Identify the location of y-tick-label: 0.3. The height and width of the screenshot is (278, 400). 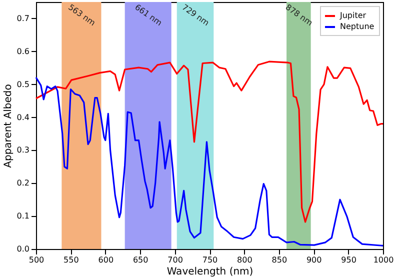
(23, 150).